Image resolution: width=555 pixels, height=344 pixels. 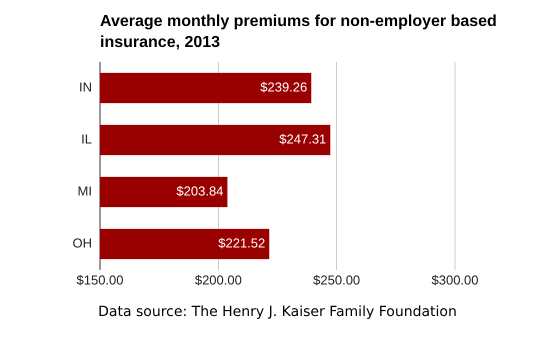 What do you see at coordinates (82, 243) in the screenshot?
I see `y-tick-label: OH` at bounding box center [82, 243].